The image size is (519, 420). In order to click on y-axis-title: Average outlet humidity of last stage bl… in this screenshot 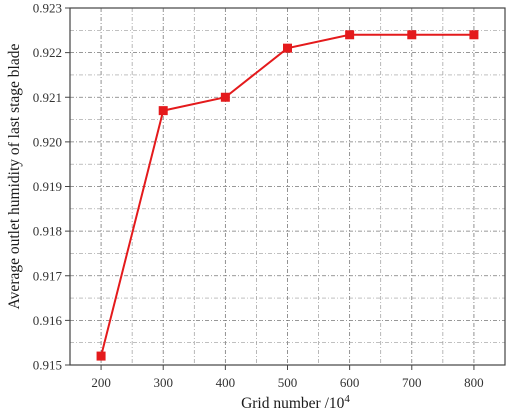, I will do `click(14, 177)`.